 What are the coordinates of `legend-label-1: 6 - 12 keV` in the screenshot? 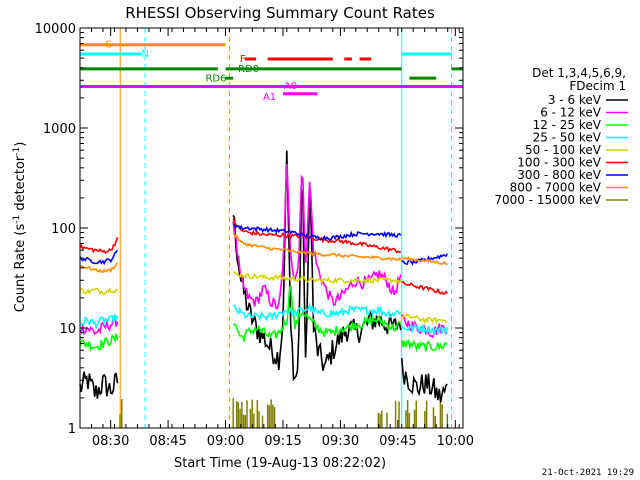 It's located at (571, 113).